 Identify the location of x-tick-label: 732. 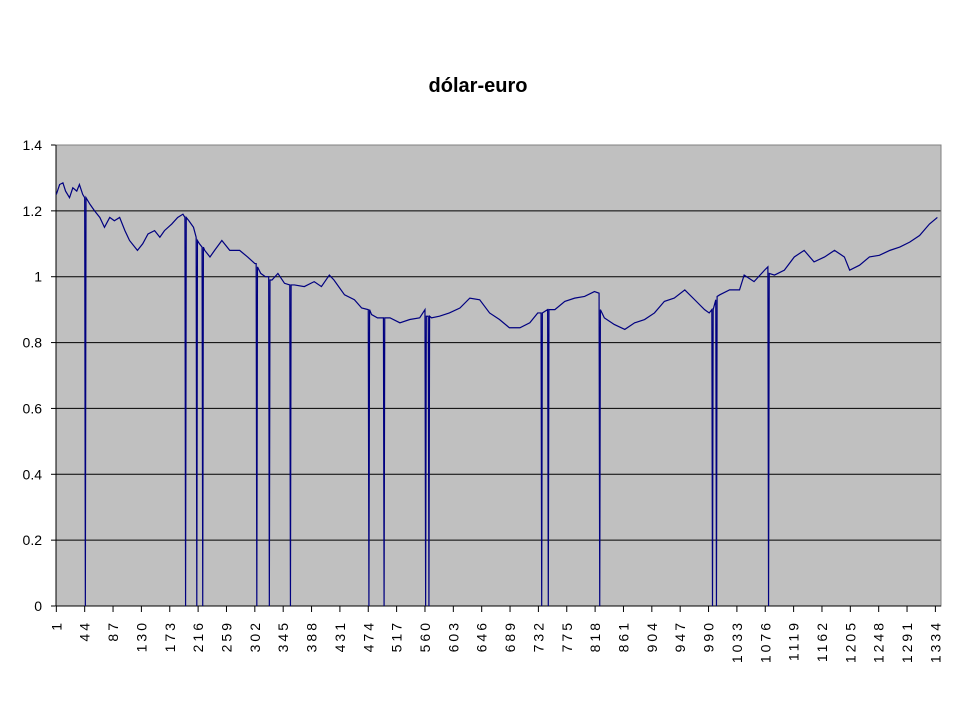
(538, 636).